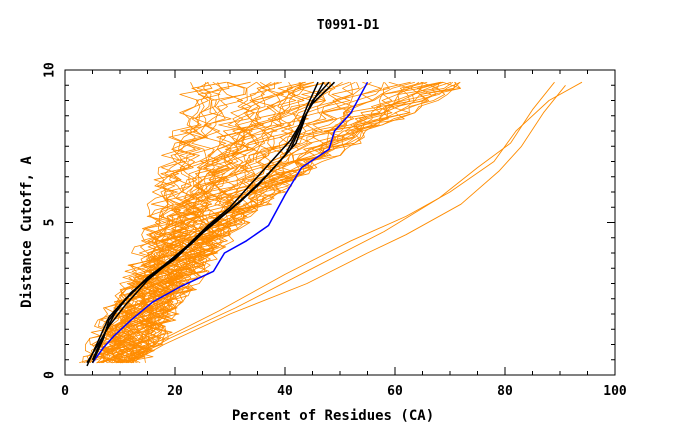  Describe the element at coordinates (505, 391) in the screenshot. I see `x-tick-label: 80` at that location.